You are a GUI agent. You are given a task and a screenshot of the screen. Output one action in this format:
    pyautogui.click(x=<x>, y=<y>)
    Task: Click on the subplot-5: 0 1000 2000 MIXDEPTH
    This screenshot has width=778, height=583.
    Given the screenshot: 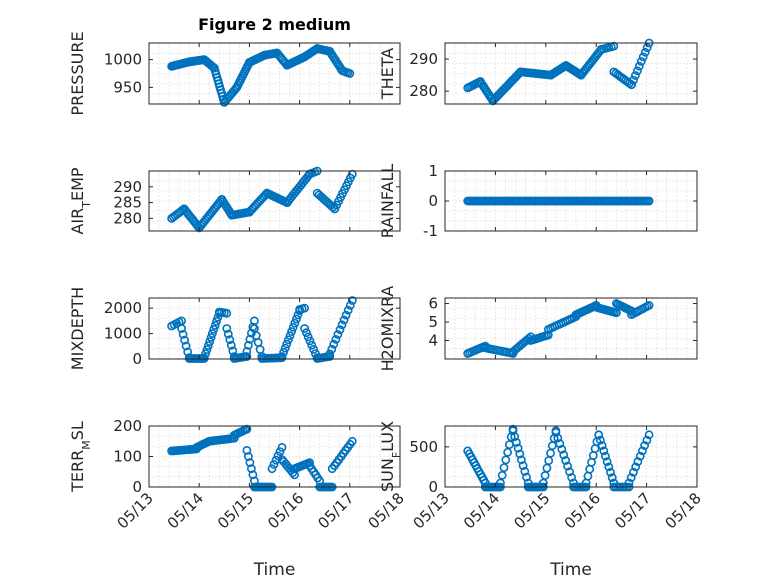 What is the action you would take?
    pyautogui.click(x=234, y=328)
    